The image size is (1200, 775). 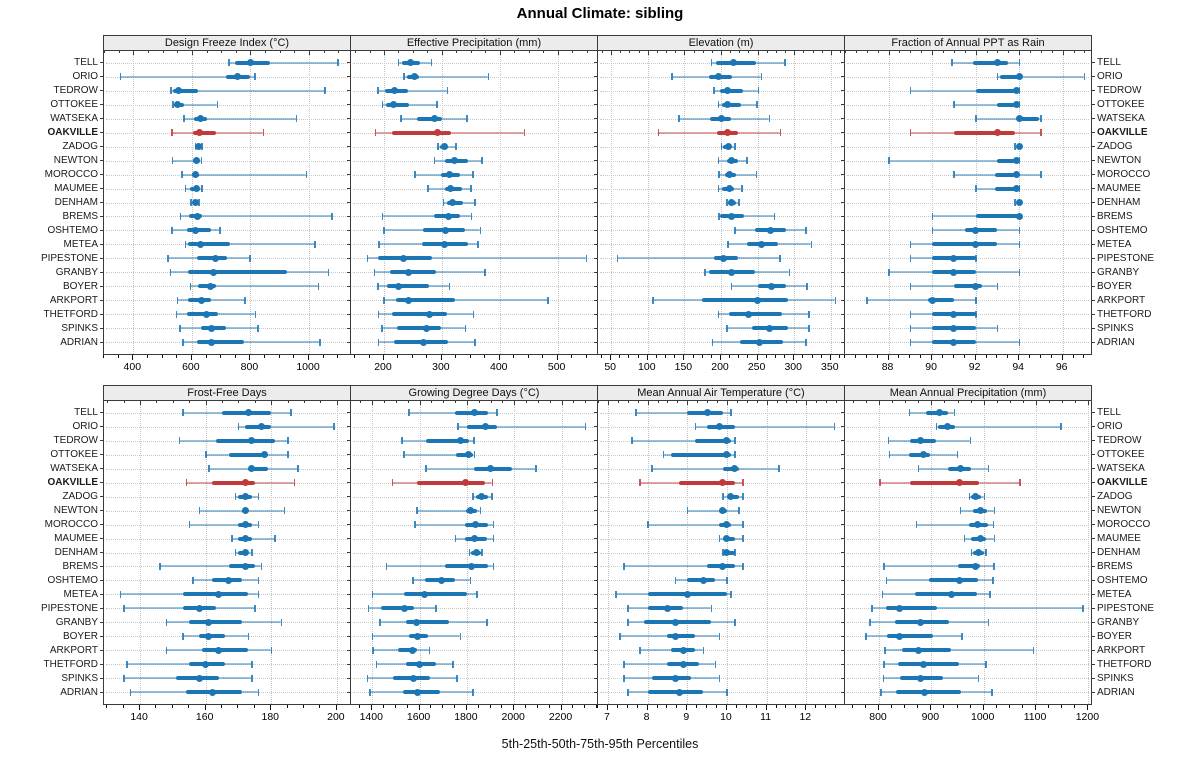 I want to click on whisker-cap-left-maumee, so click(x=232, y=539).